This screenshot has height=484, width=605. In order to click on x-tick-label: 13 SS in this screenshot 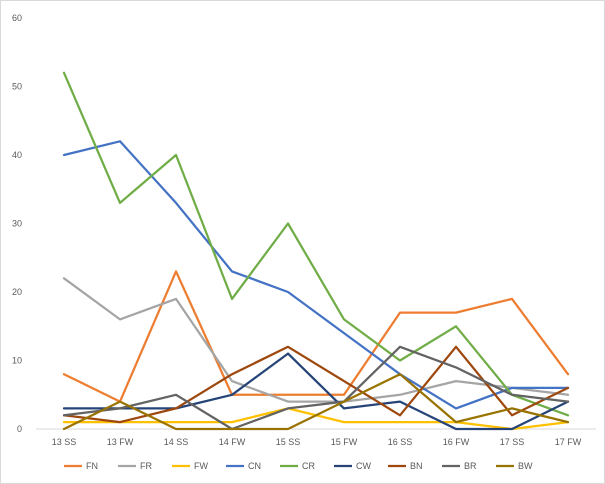, I will do `click(64, 442)`.